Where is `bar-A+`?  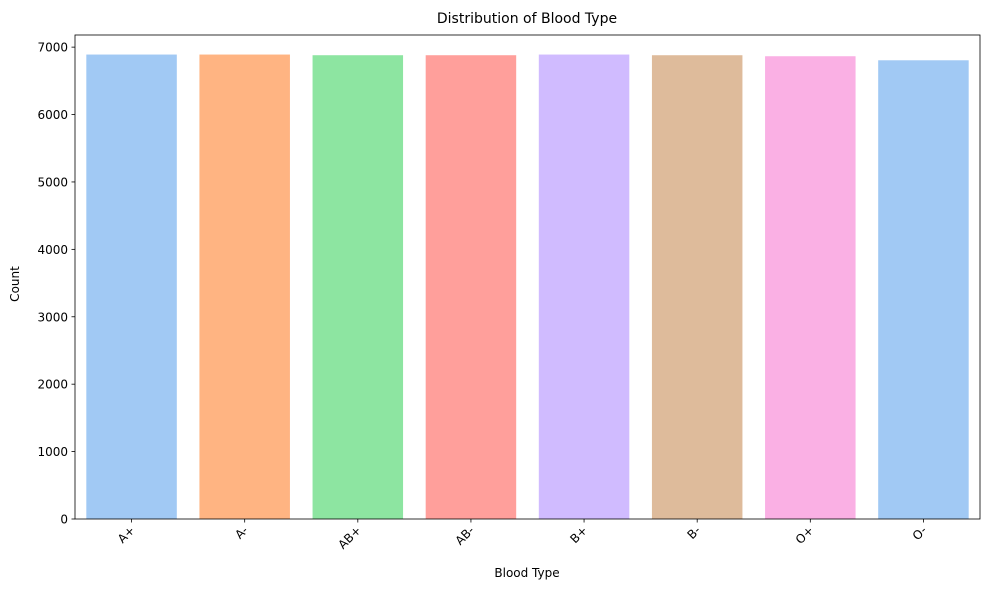 bar-A+ is located at coordinates (131, 287).